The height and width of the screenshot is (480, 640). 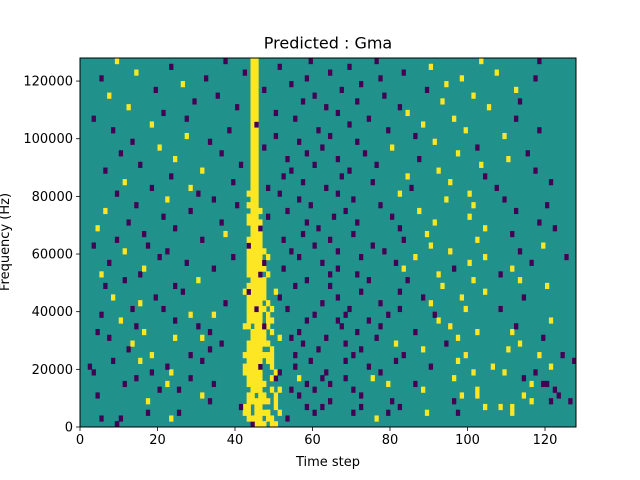 I want to click on y-tick-label: 20000, so click(x=52, y=370).